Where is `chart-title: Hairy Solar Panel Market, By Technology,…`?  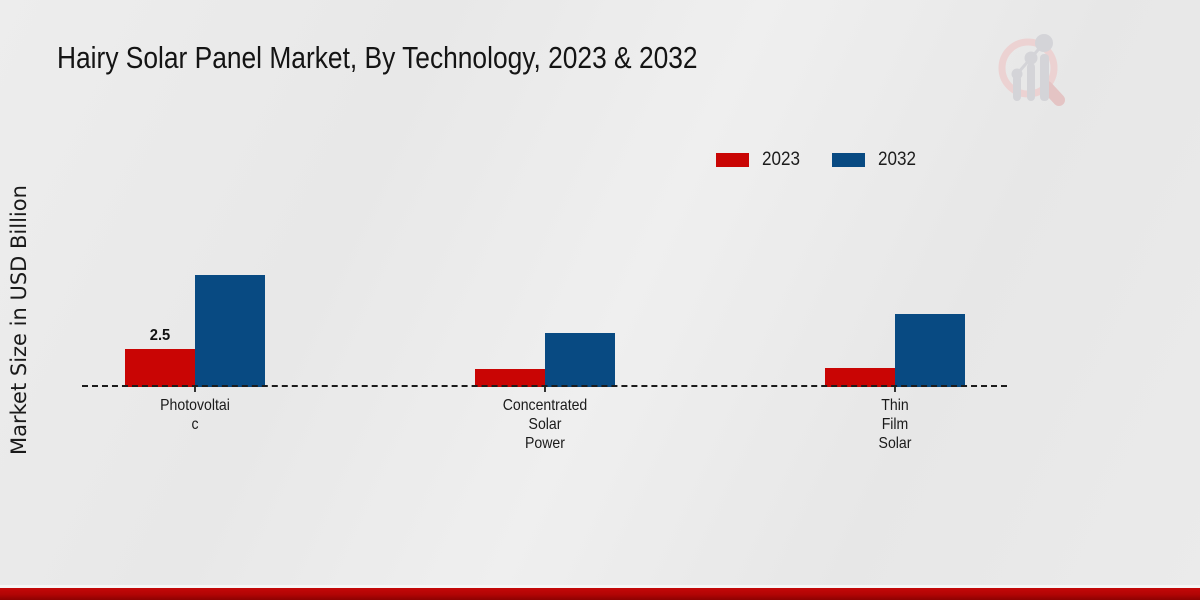
chart-title: Hairy Solar Panel Market, By Technology,… is located at coordinates (377, 57).